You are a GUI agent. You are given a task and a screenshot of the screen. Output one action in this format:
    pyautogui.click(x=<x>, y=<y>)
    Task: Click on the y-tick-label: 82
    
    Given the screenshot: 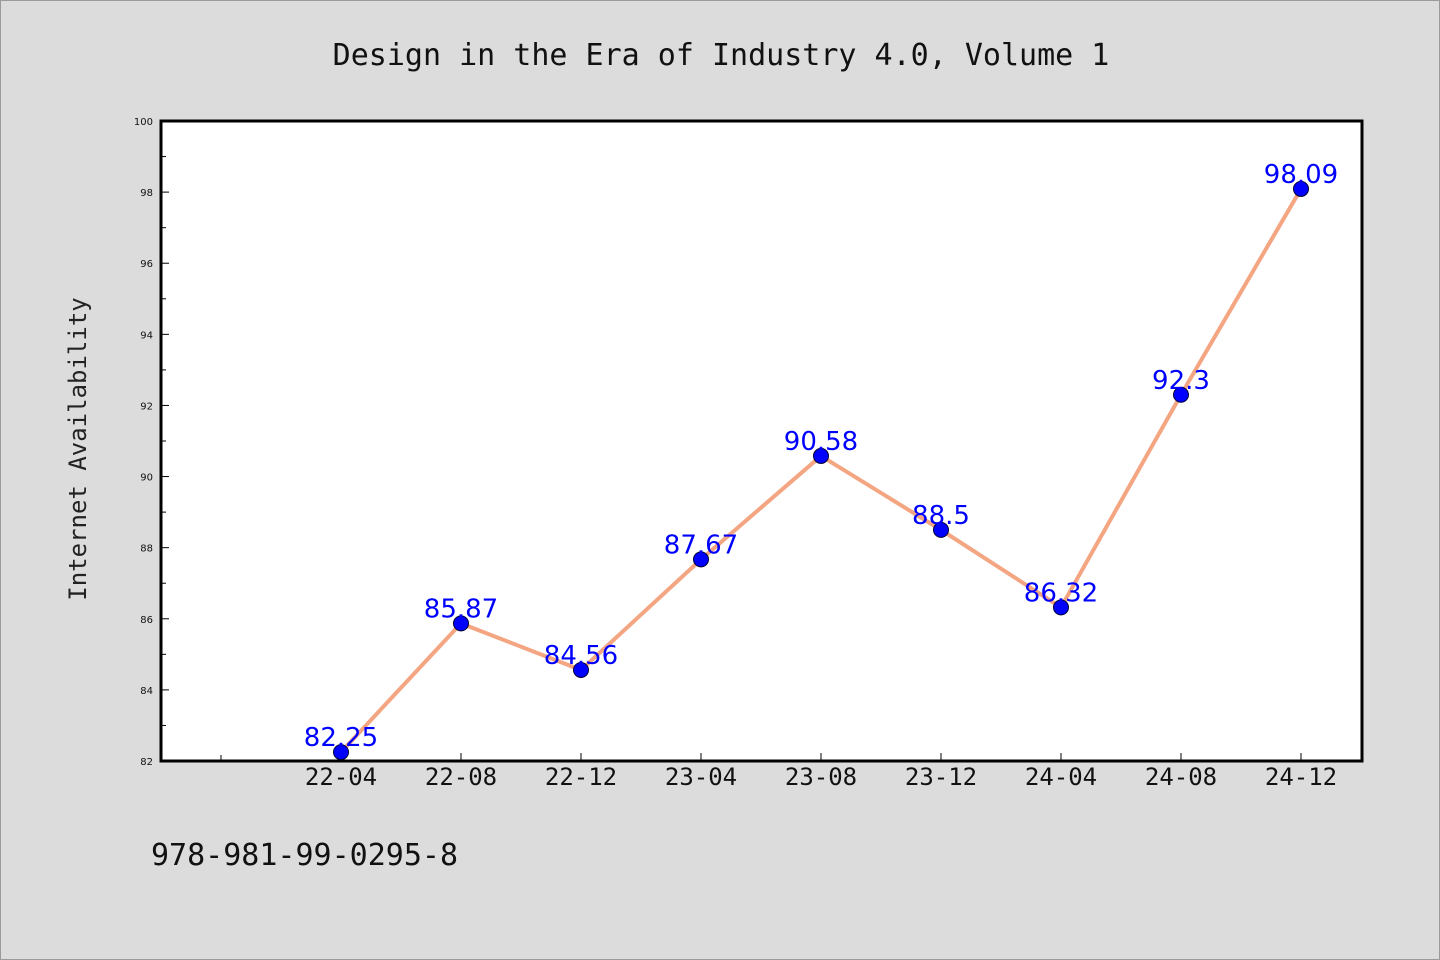 What is the action you would take?
    pyautogui.click(x=146, y=762)
    